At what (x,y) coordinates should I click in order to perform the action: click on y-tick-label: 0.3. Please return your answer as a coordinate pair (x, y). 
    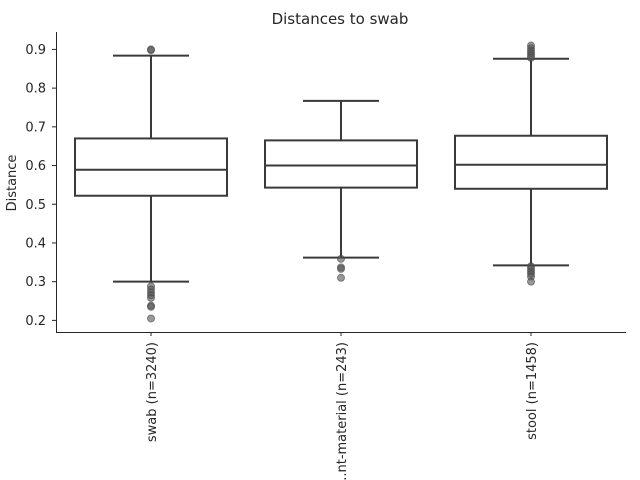
    Looking at the image, I should click on (35, 282).